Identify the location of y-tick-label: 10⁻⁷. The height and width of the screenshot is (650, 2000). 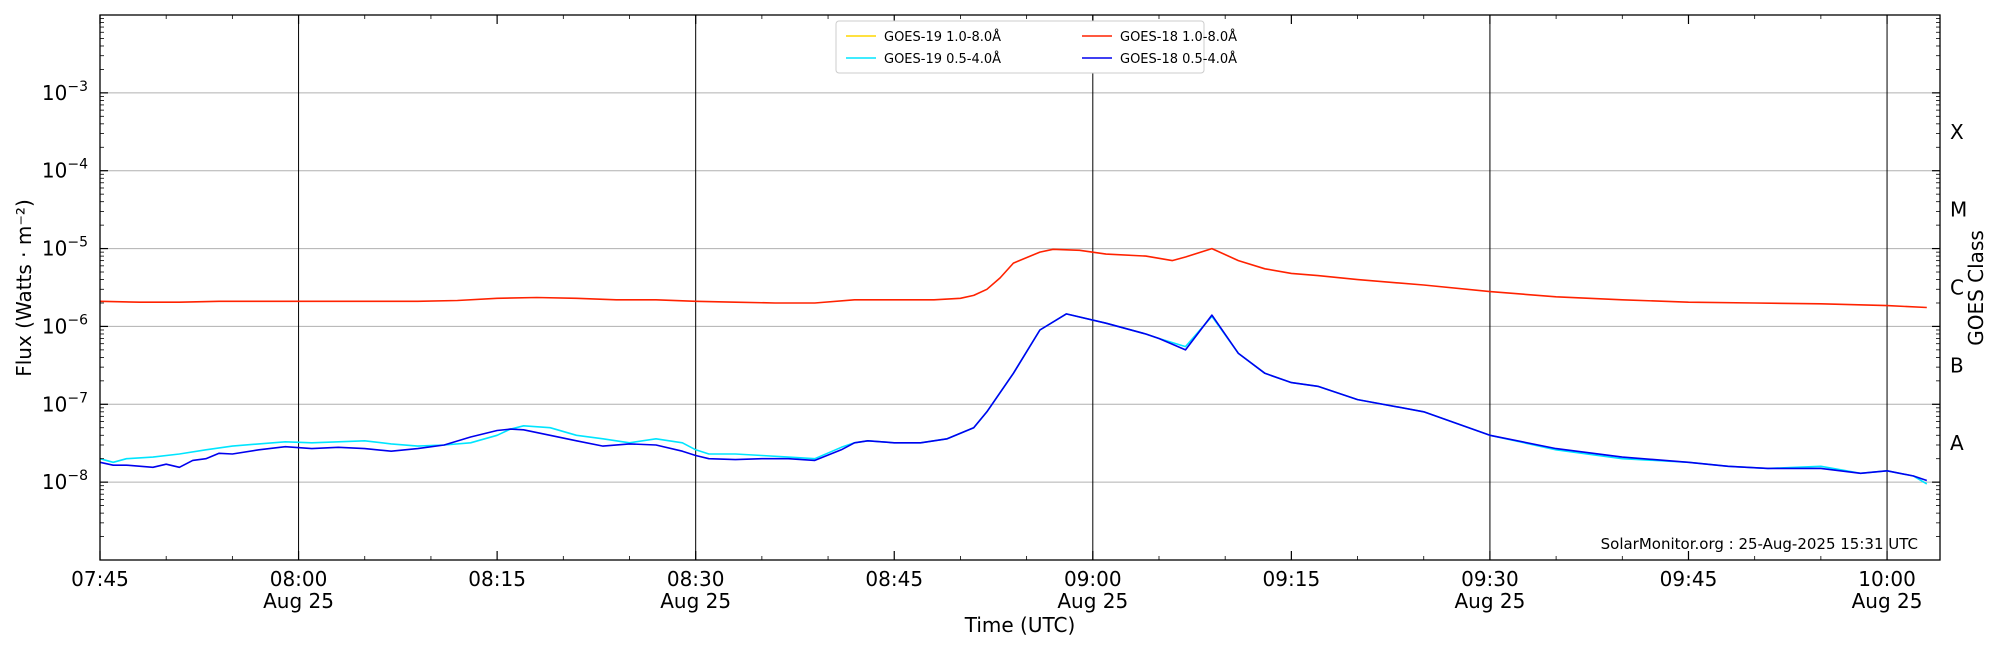
(65, 403).